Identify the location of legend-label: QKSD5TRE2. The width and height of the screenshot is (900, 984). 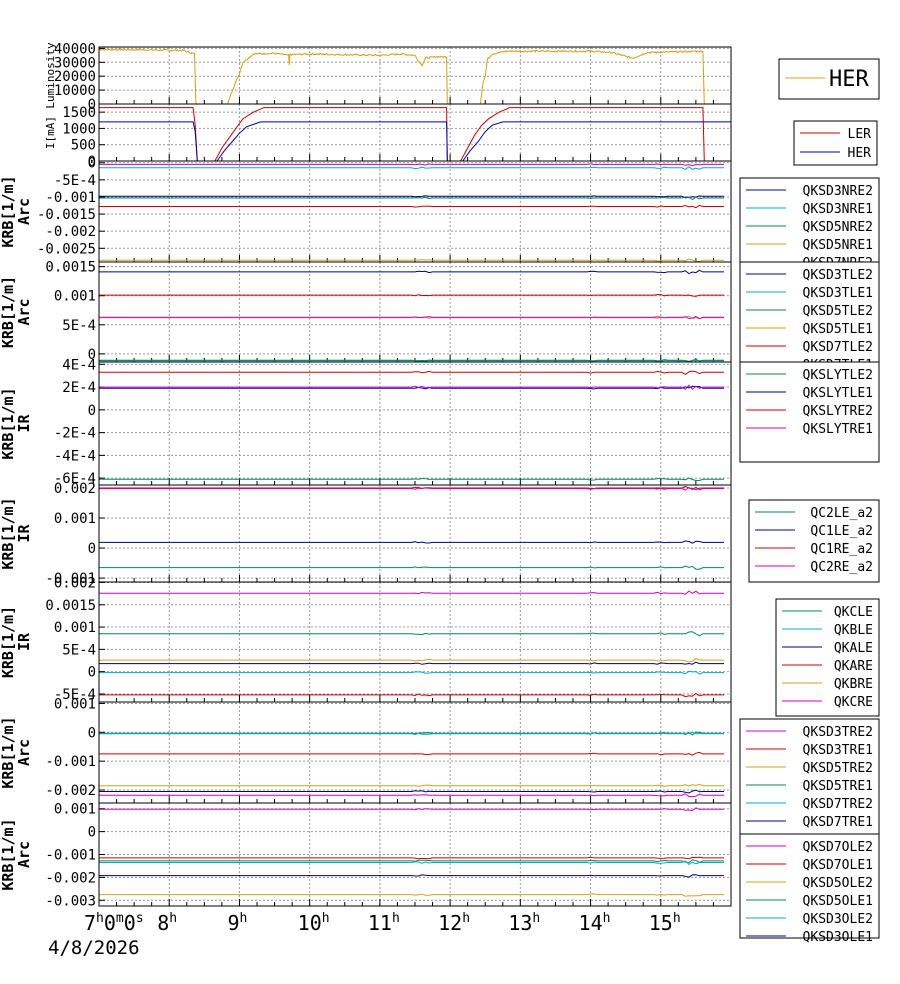
(838, 768).